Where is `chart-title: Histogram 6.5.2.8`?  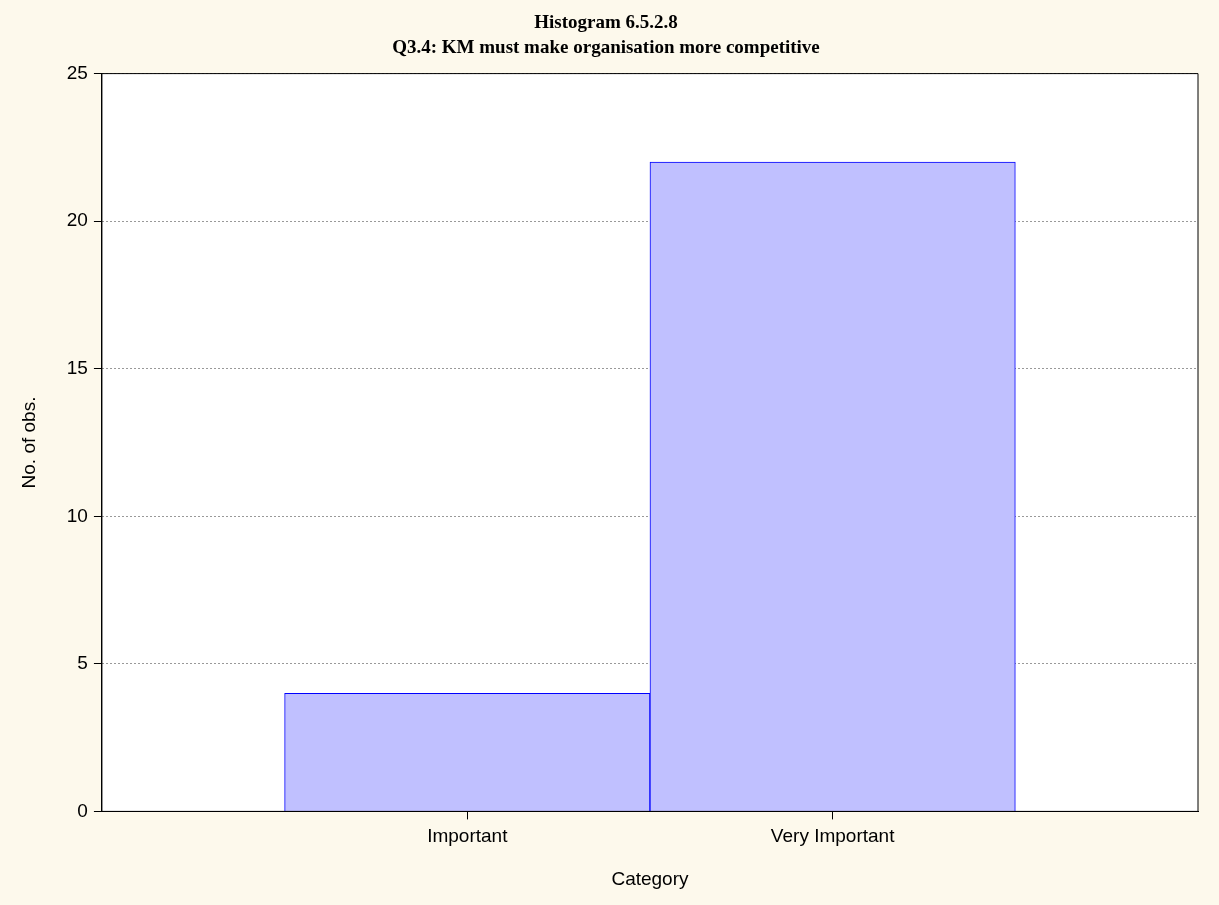 chart-title: Histogram 6.5.2.8 is located at coordinates (606, 22).